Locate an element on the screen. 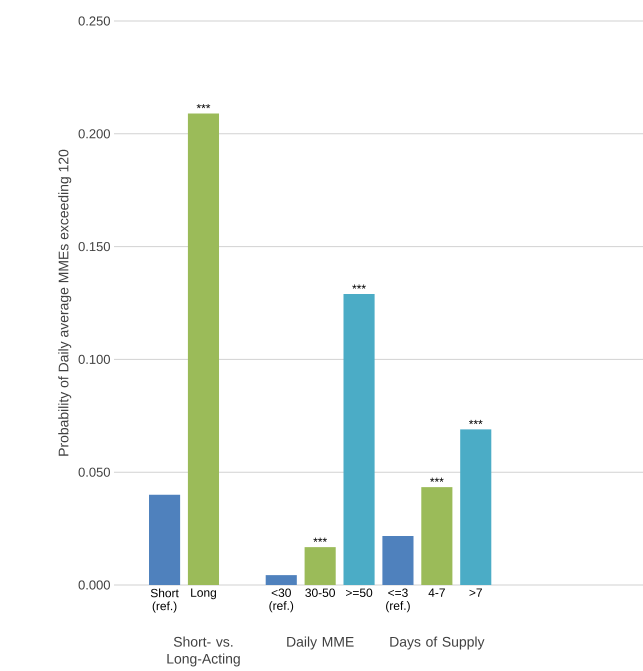 The width and height of the screenshot is (643, 671). y-axis-title: Probability of Daily average MMEs exceeding 120 is located at coordinates (65, 303).